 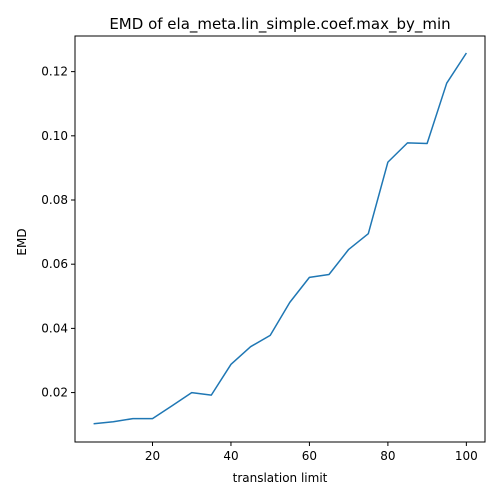 I want to click on x-tick-label: 20, so click(x=152, y=456).